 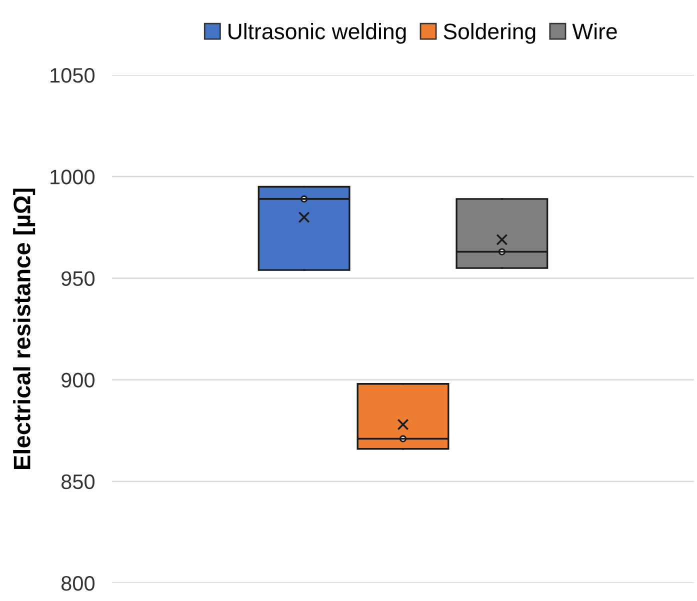 I want to click on legend-label: Ultrasonic welding, so click(x=317, y=33).